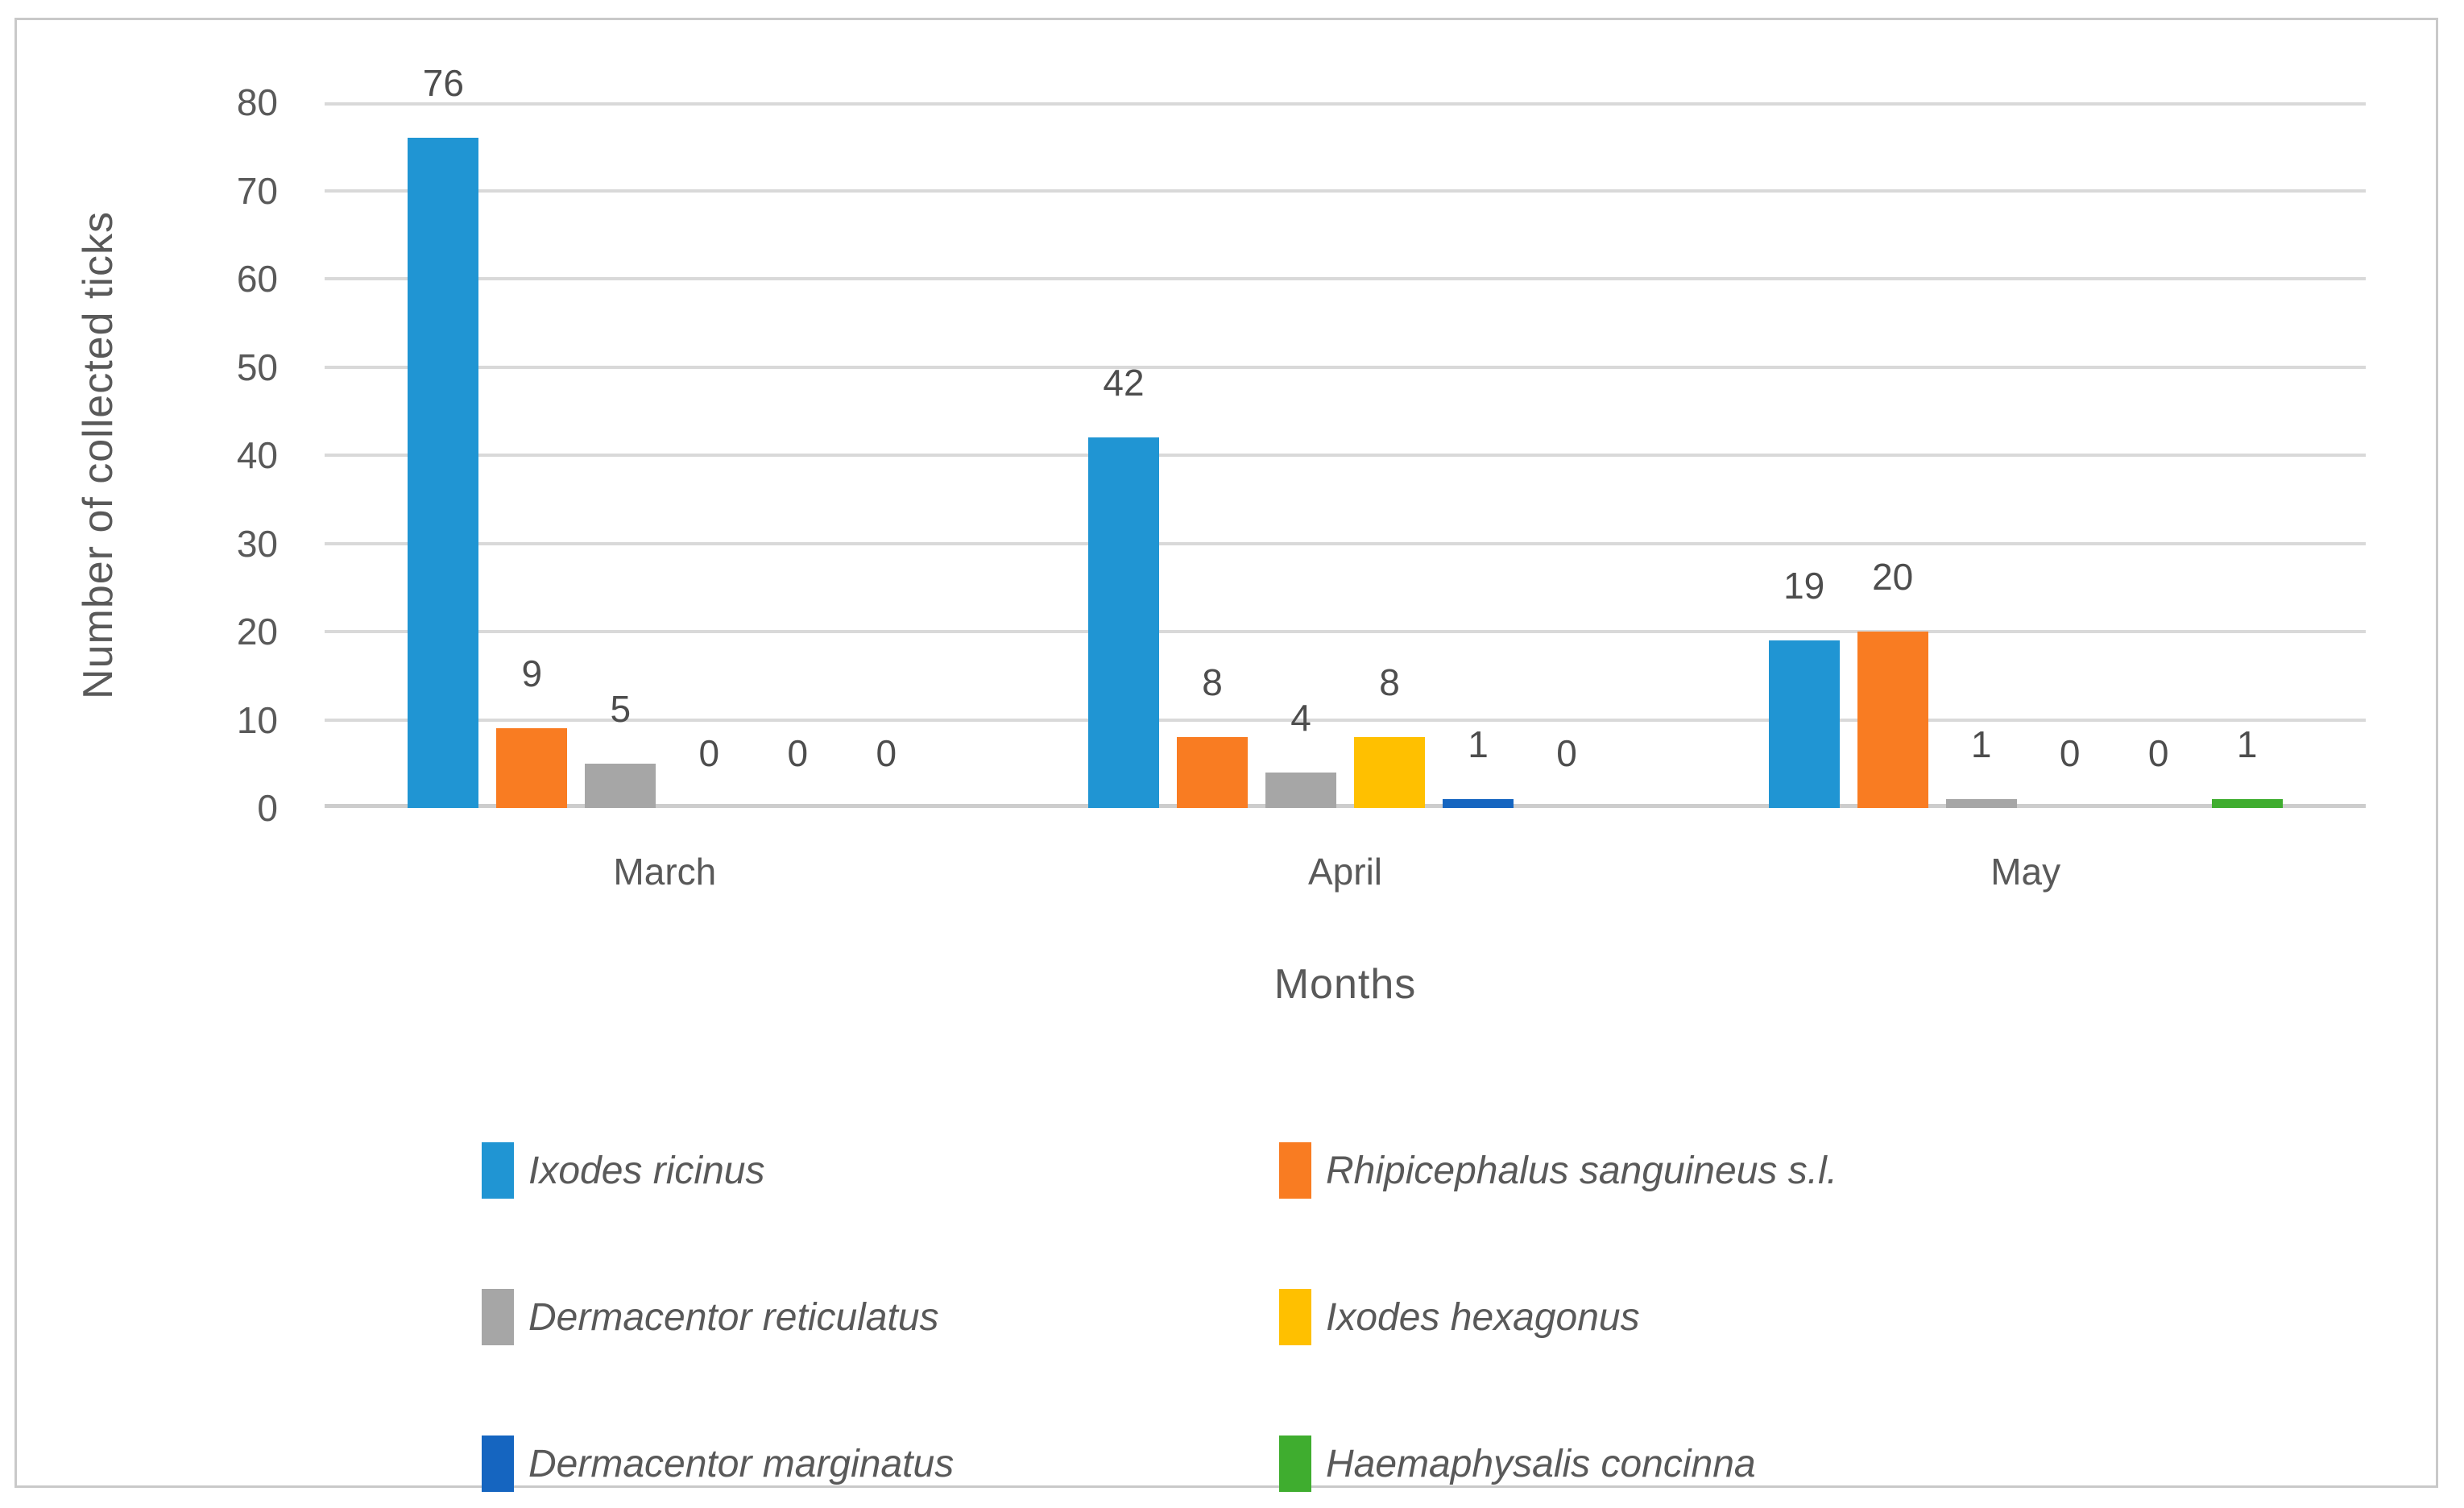 The image size is (2464, 1508). What do you see at coordinates (257, 279) in the screenshot?
I see `y-tick-60: 60` at bounding box center [257, 279].